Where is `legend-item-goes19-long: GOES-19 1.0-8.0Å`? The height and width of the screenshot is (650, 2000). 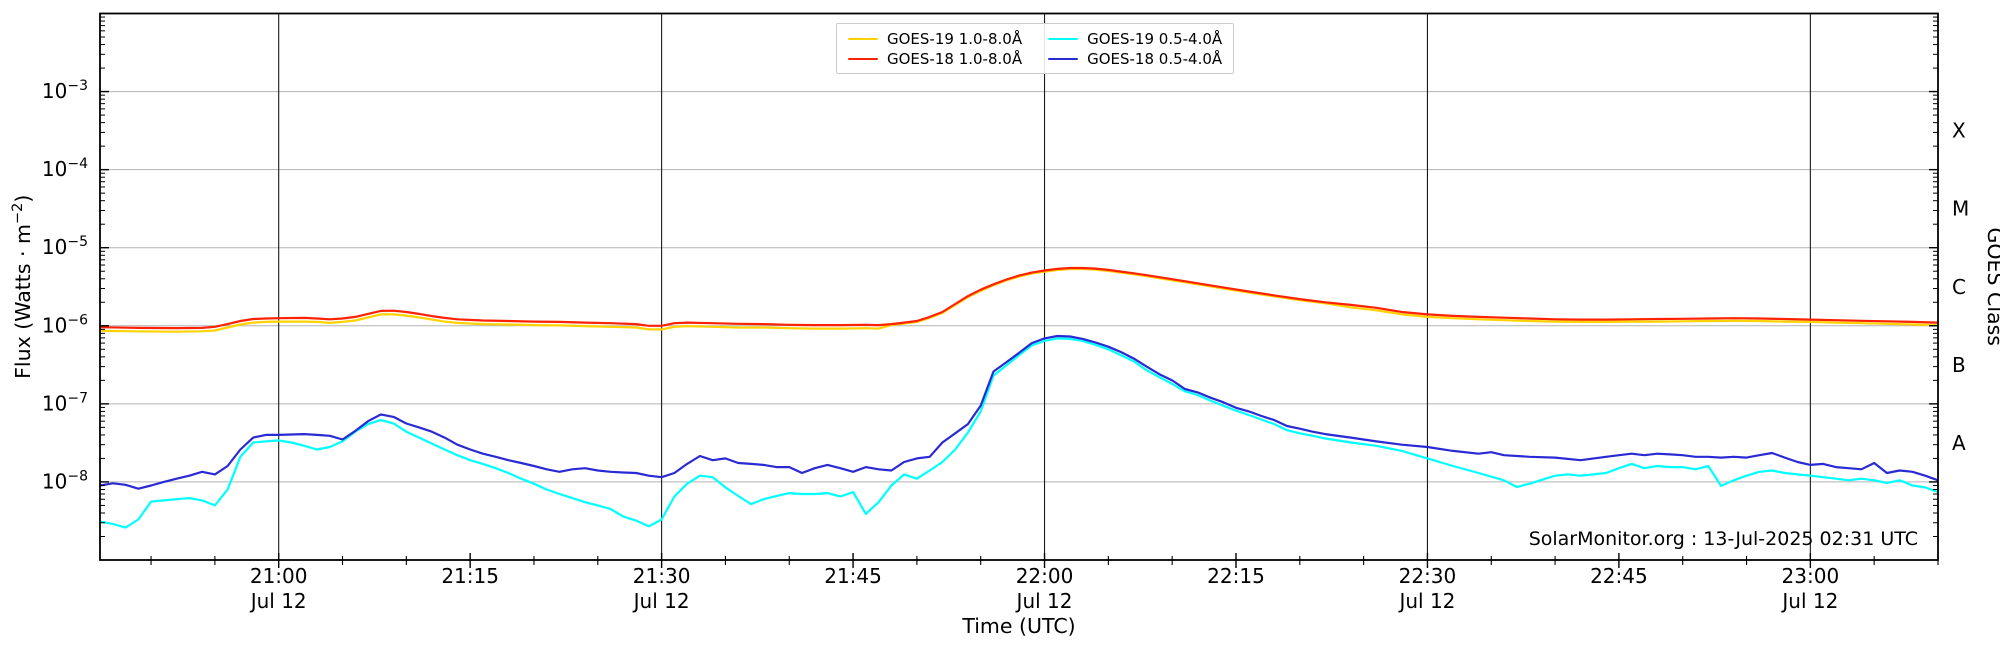
legend-item-goes19-long: GOES-19 1.0-8.0Å is located at coordinates (935, 39).